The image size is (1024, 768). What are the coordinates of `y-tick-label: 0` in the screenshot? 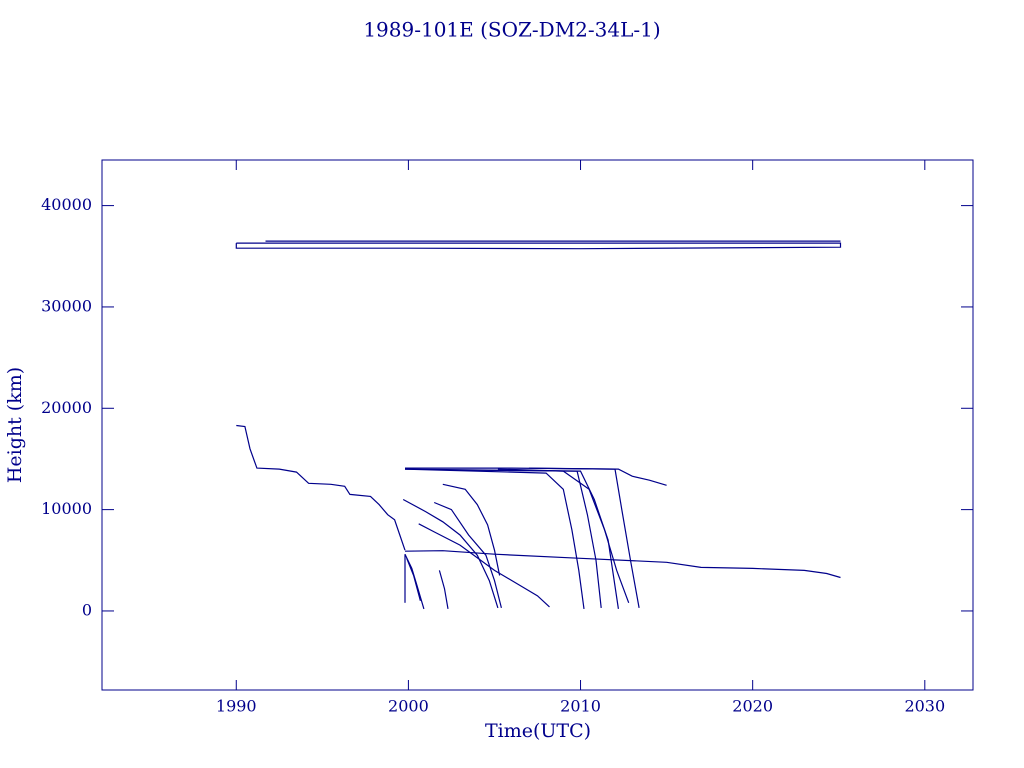 It's located at (87, 609).